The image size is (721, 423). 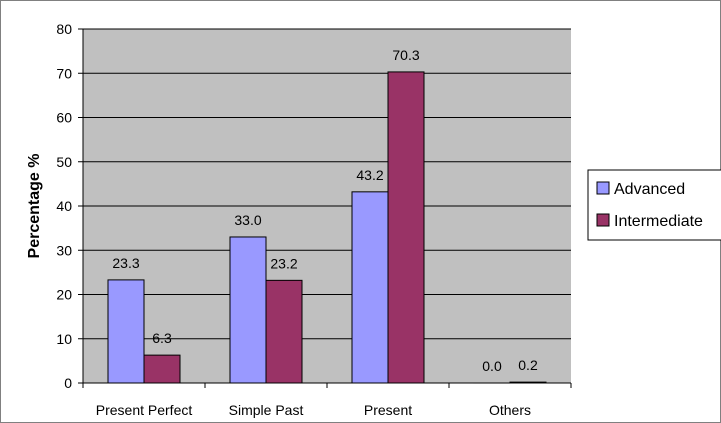 I want to click on bar-advanced-present-perfect, so click(x=126, y=331).